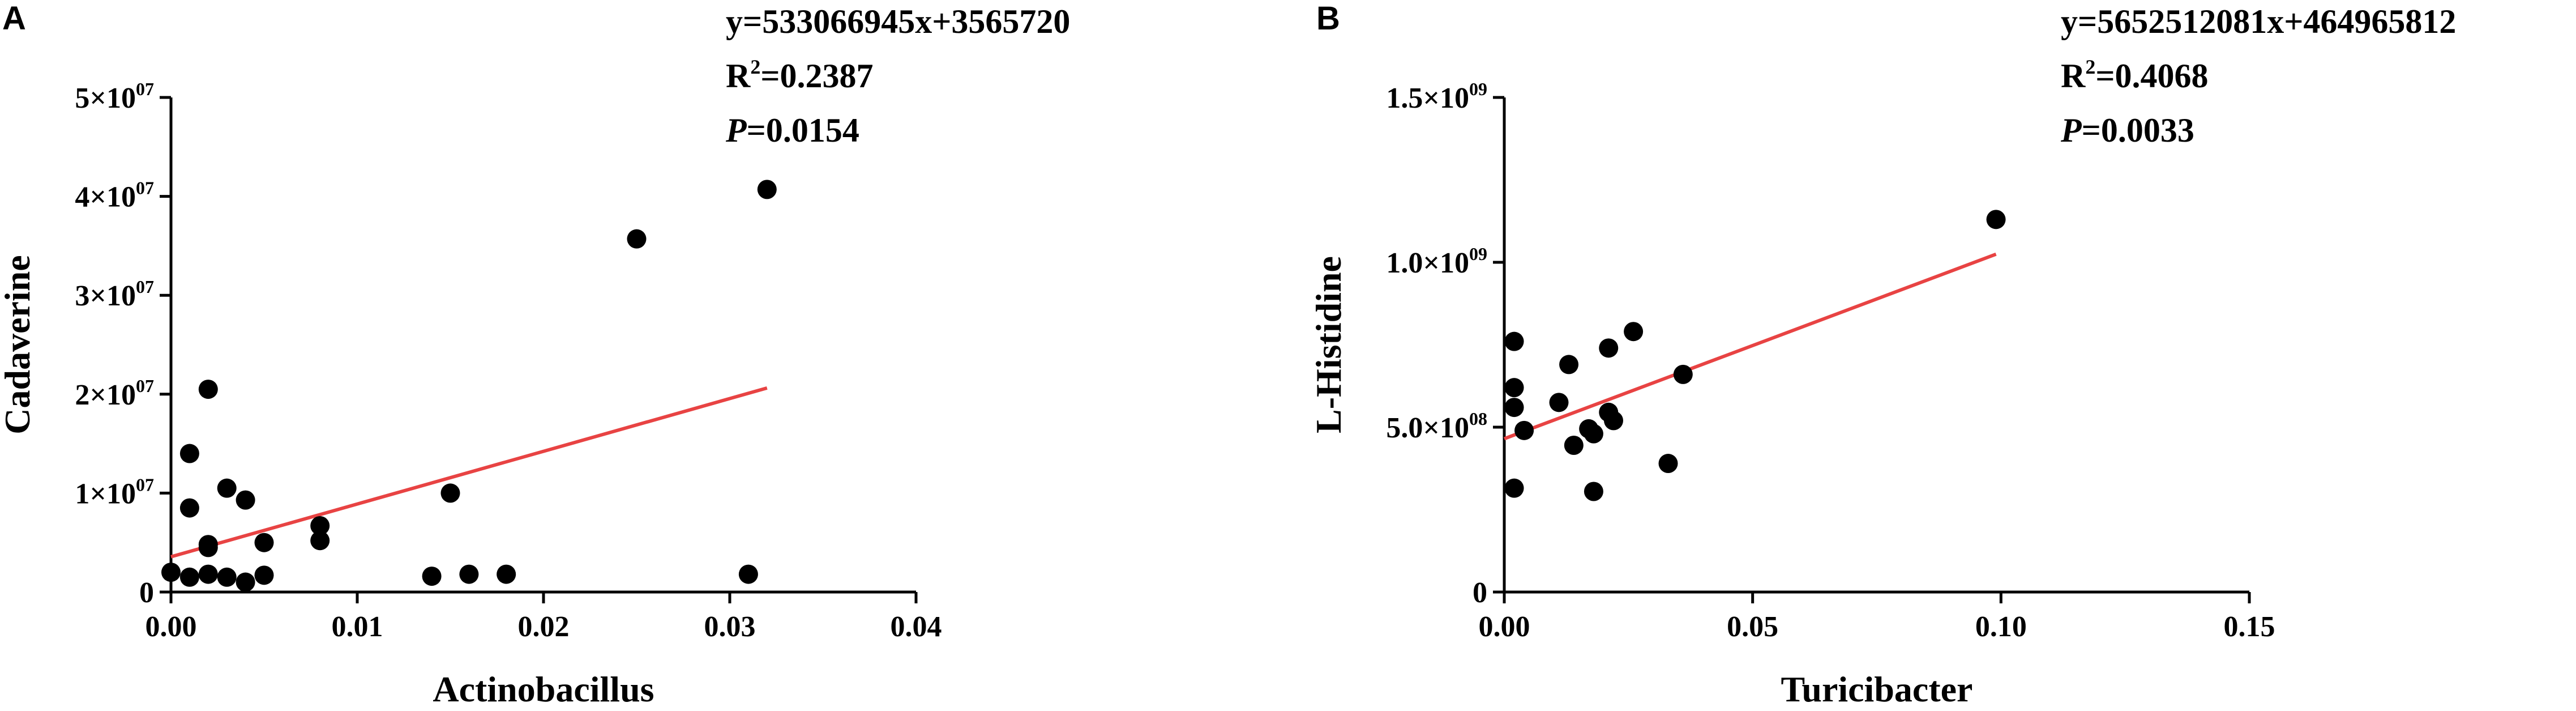  Describe the element at coordinates (14, 18) in the screenshot. I see `panel-letter: A` at that location.